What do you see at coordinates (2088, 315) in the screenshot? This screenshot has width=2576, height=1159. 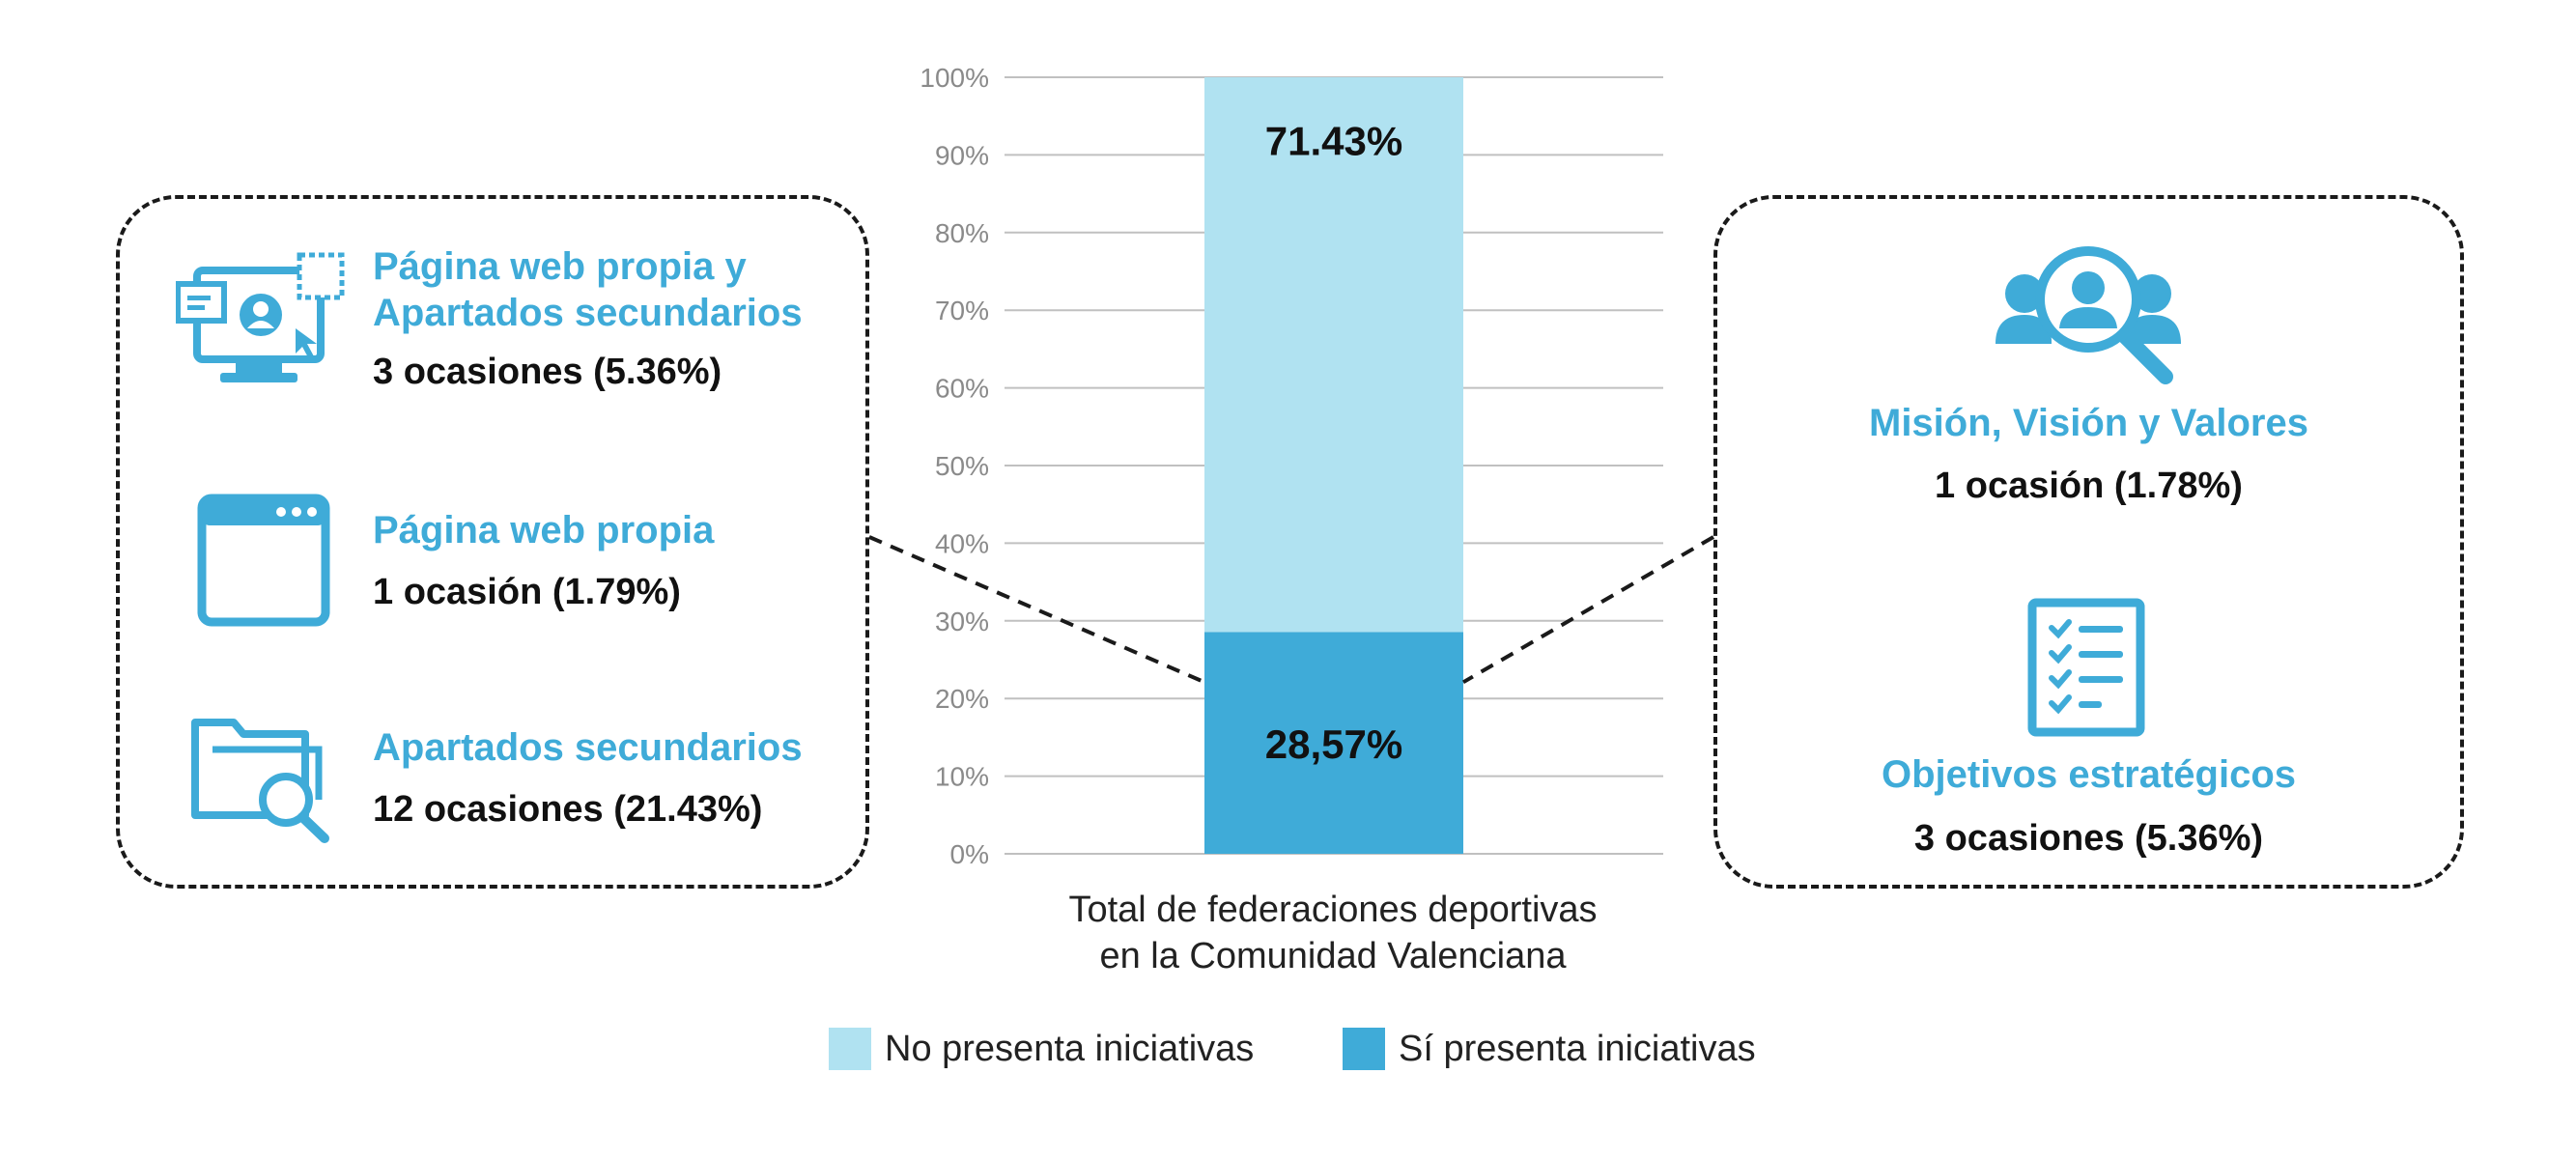 I see `people-search-icon` at bounding box center [2088, 315].